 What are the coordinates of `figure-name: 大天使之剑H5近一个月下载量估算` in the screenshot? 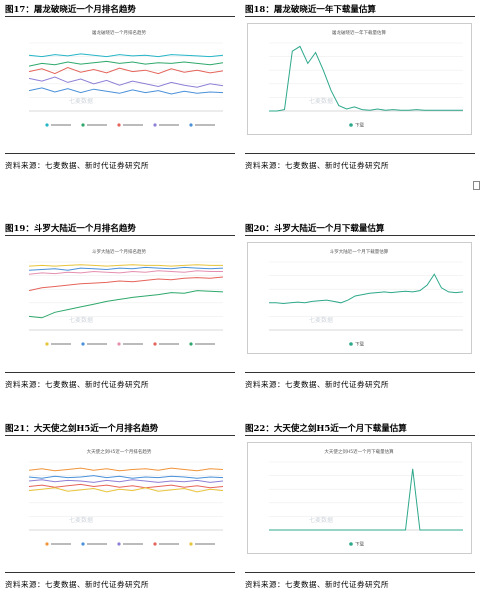 It's located at (340, 429).